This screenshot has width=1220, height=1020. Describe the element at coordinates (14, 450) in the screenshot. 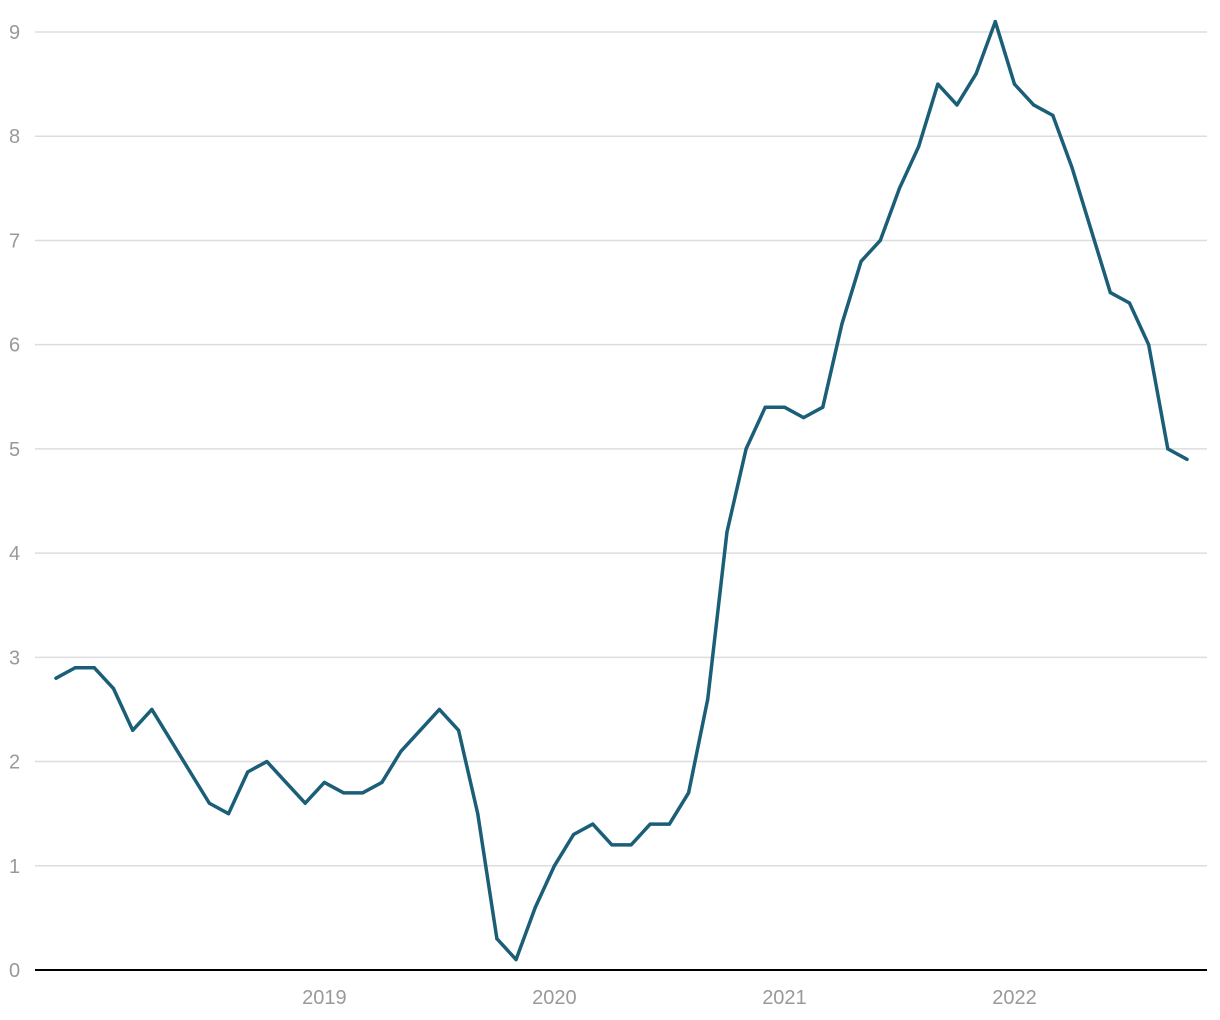

I see `y-tick-label: 5` at that location.